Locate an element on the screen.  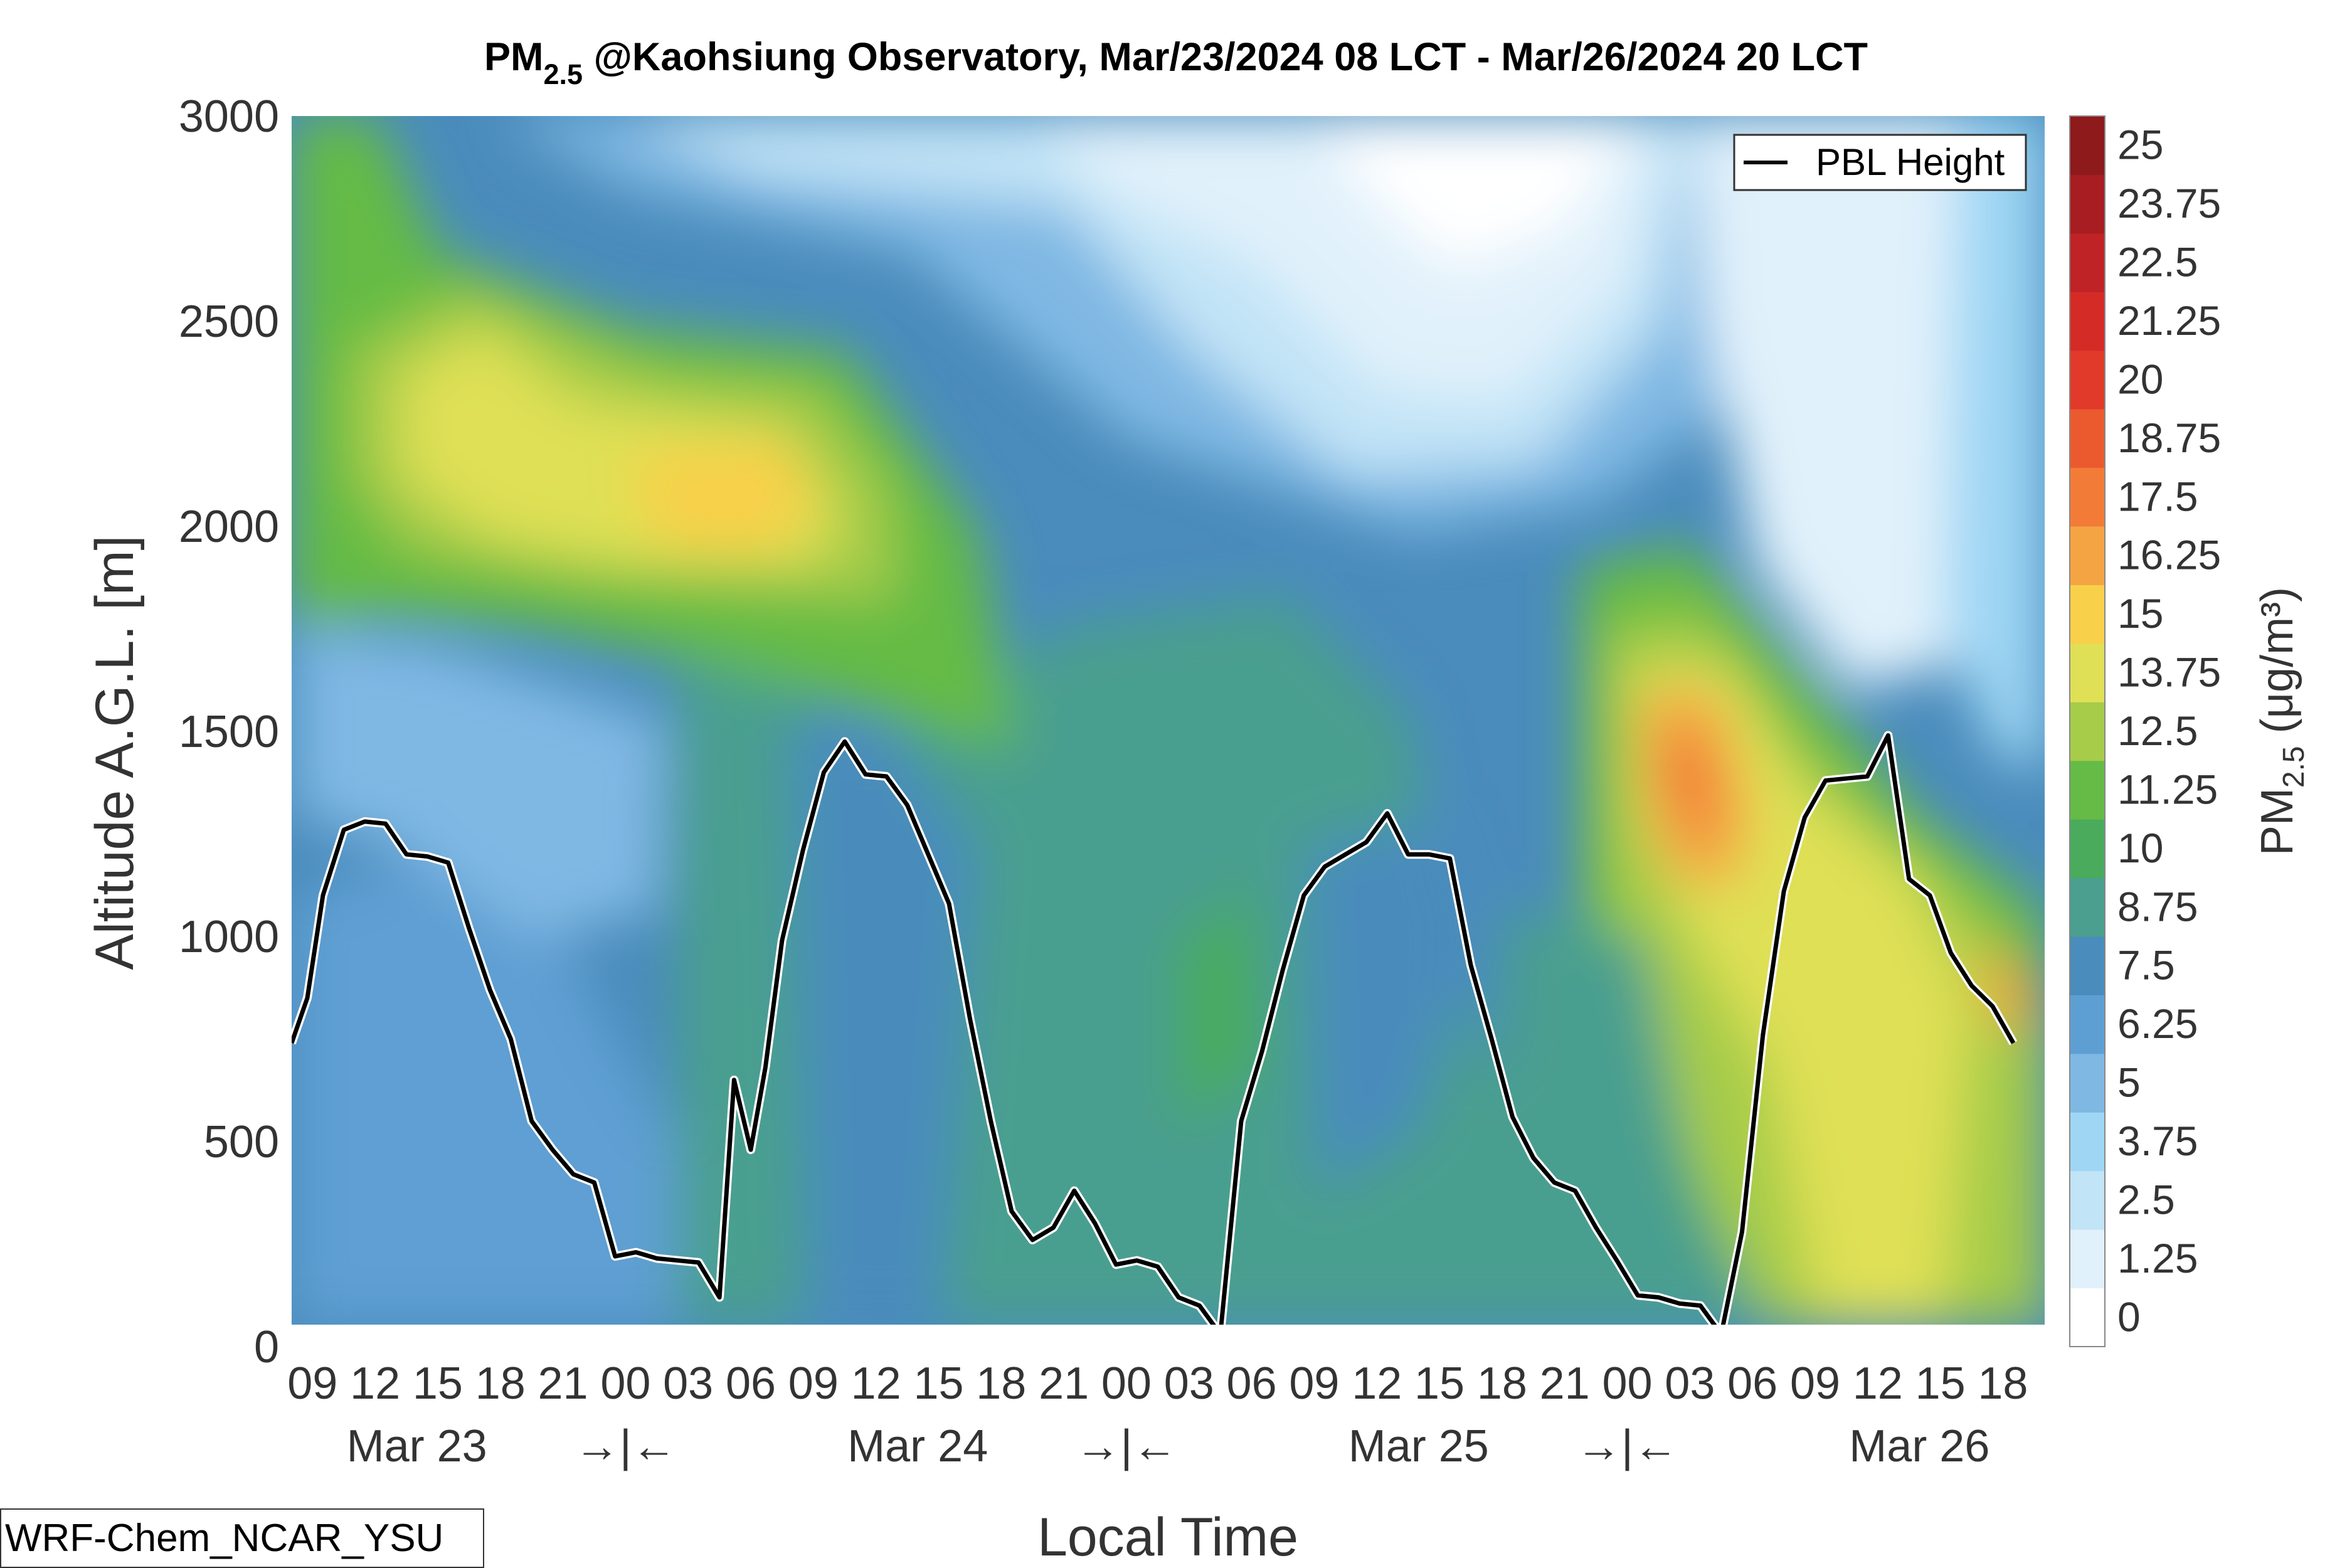
y-tick-label: 1500 is located at coordinates (229, 732).